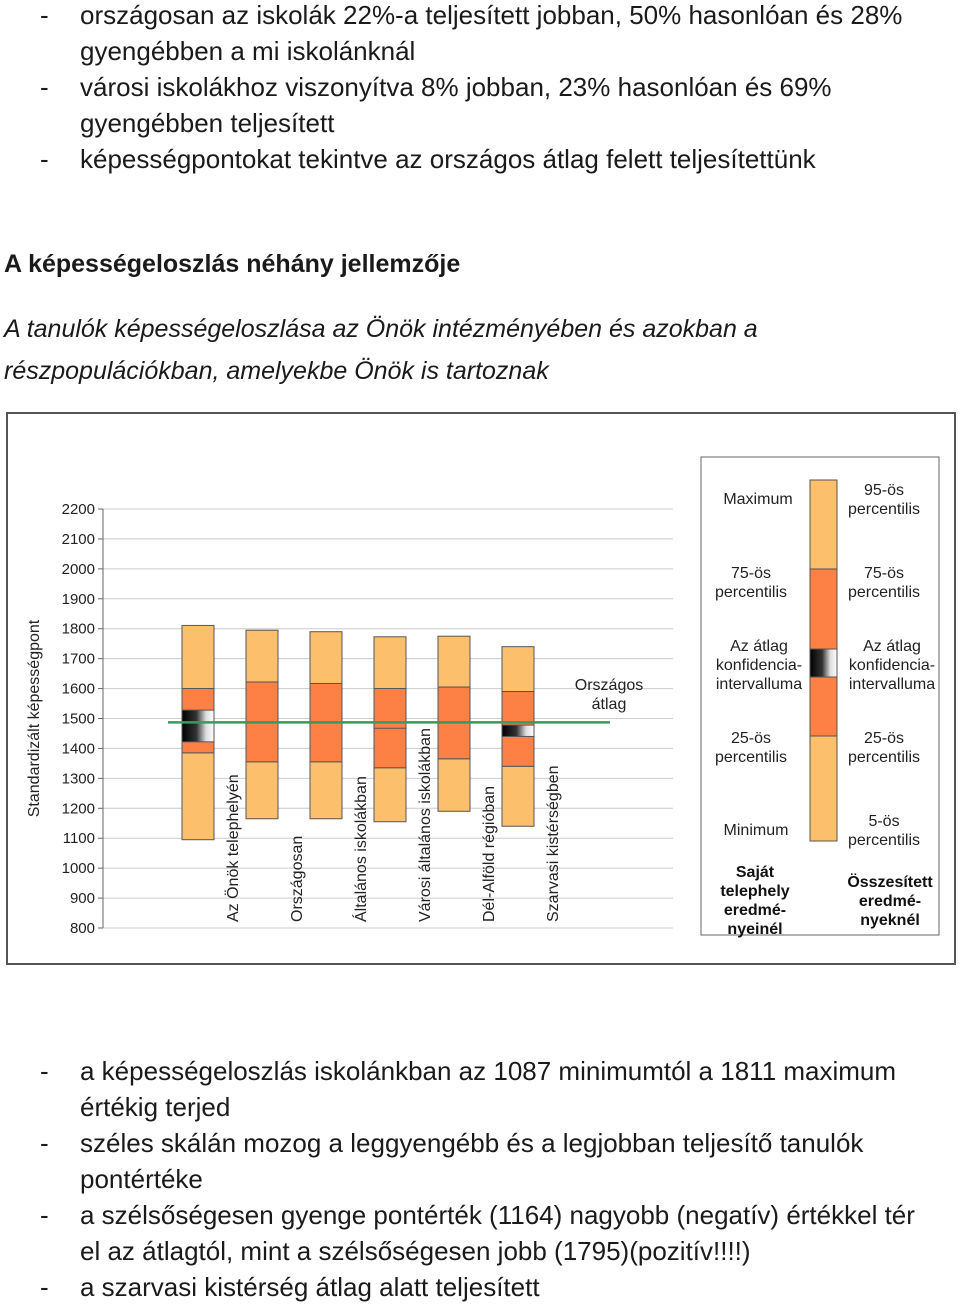 This screenshot has width=960, height=1305. What do you see at coordinates (823, 788) in the screenshot?
I see `legend-lower-segment` at bounding box center [823, 788].